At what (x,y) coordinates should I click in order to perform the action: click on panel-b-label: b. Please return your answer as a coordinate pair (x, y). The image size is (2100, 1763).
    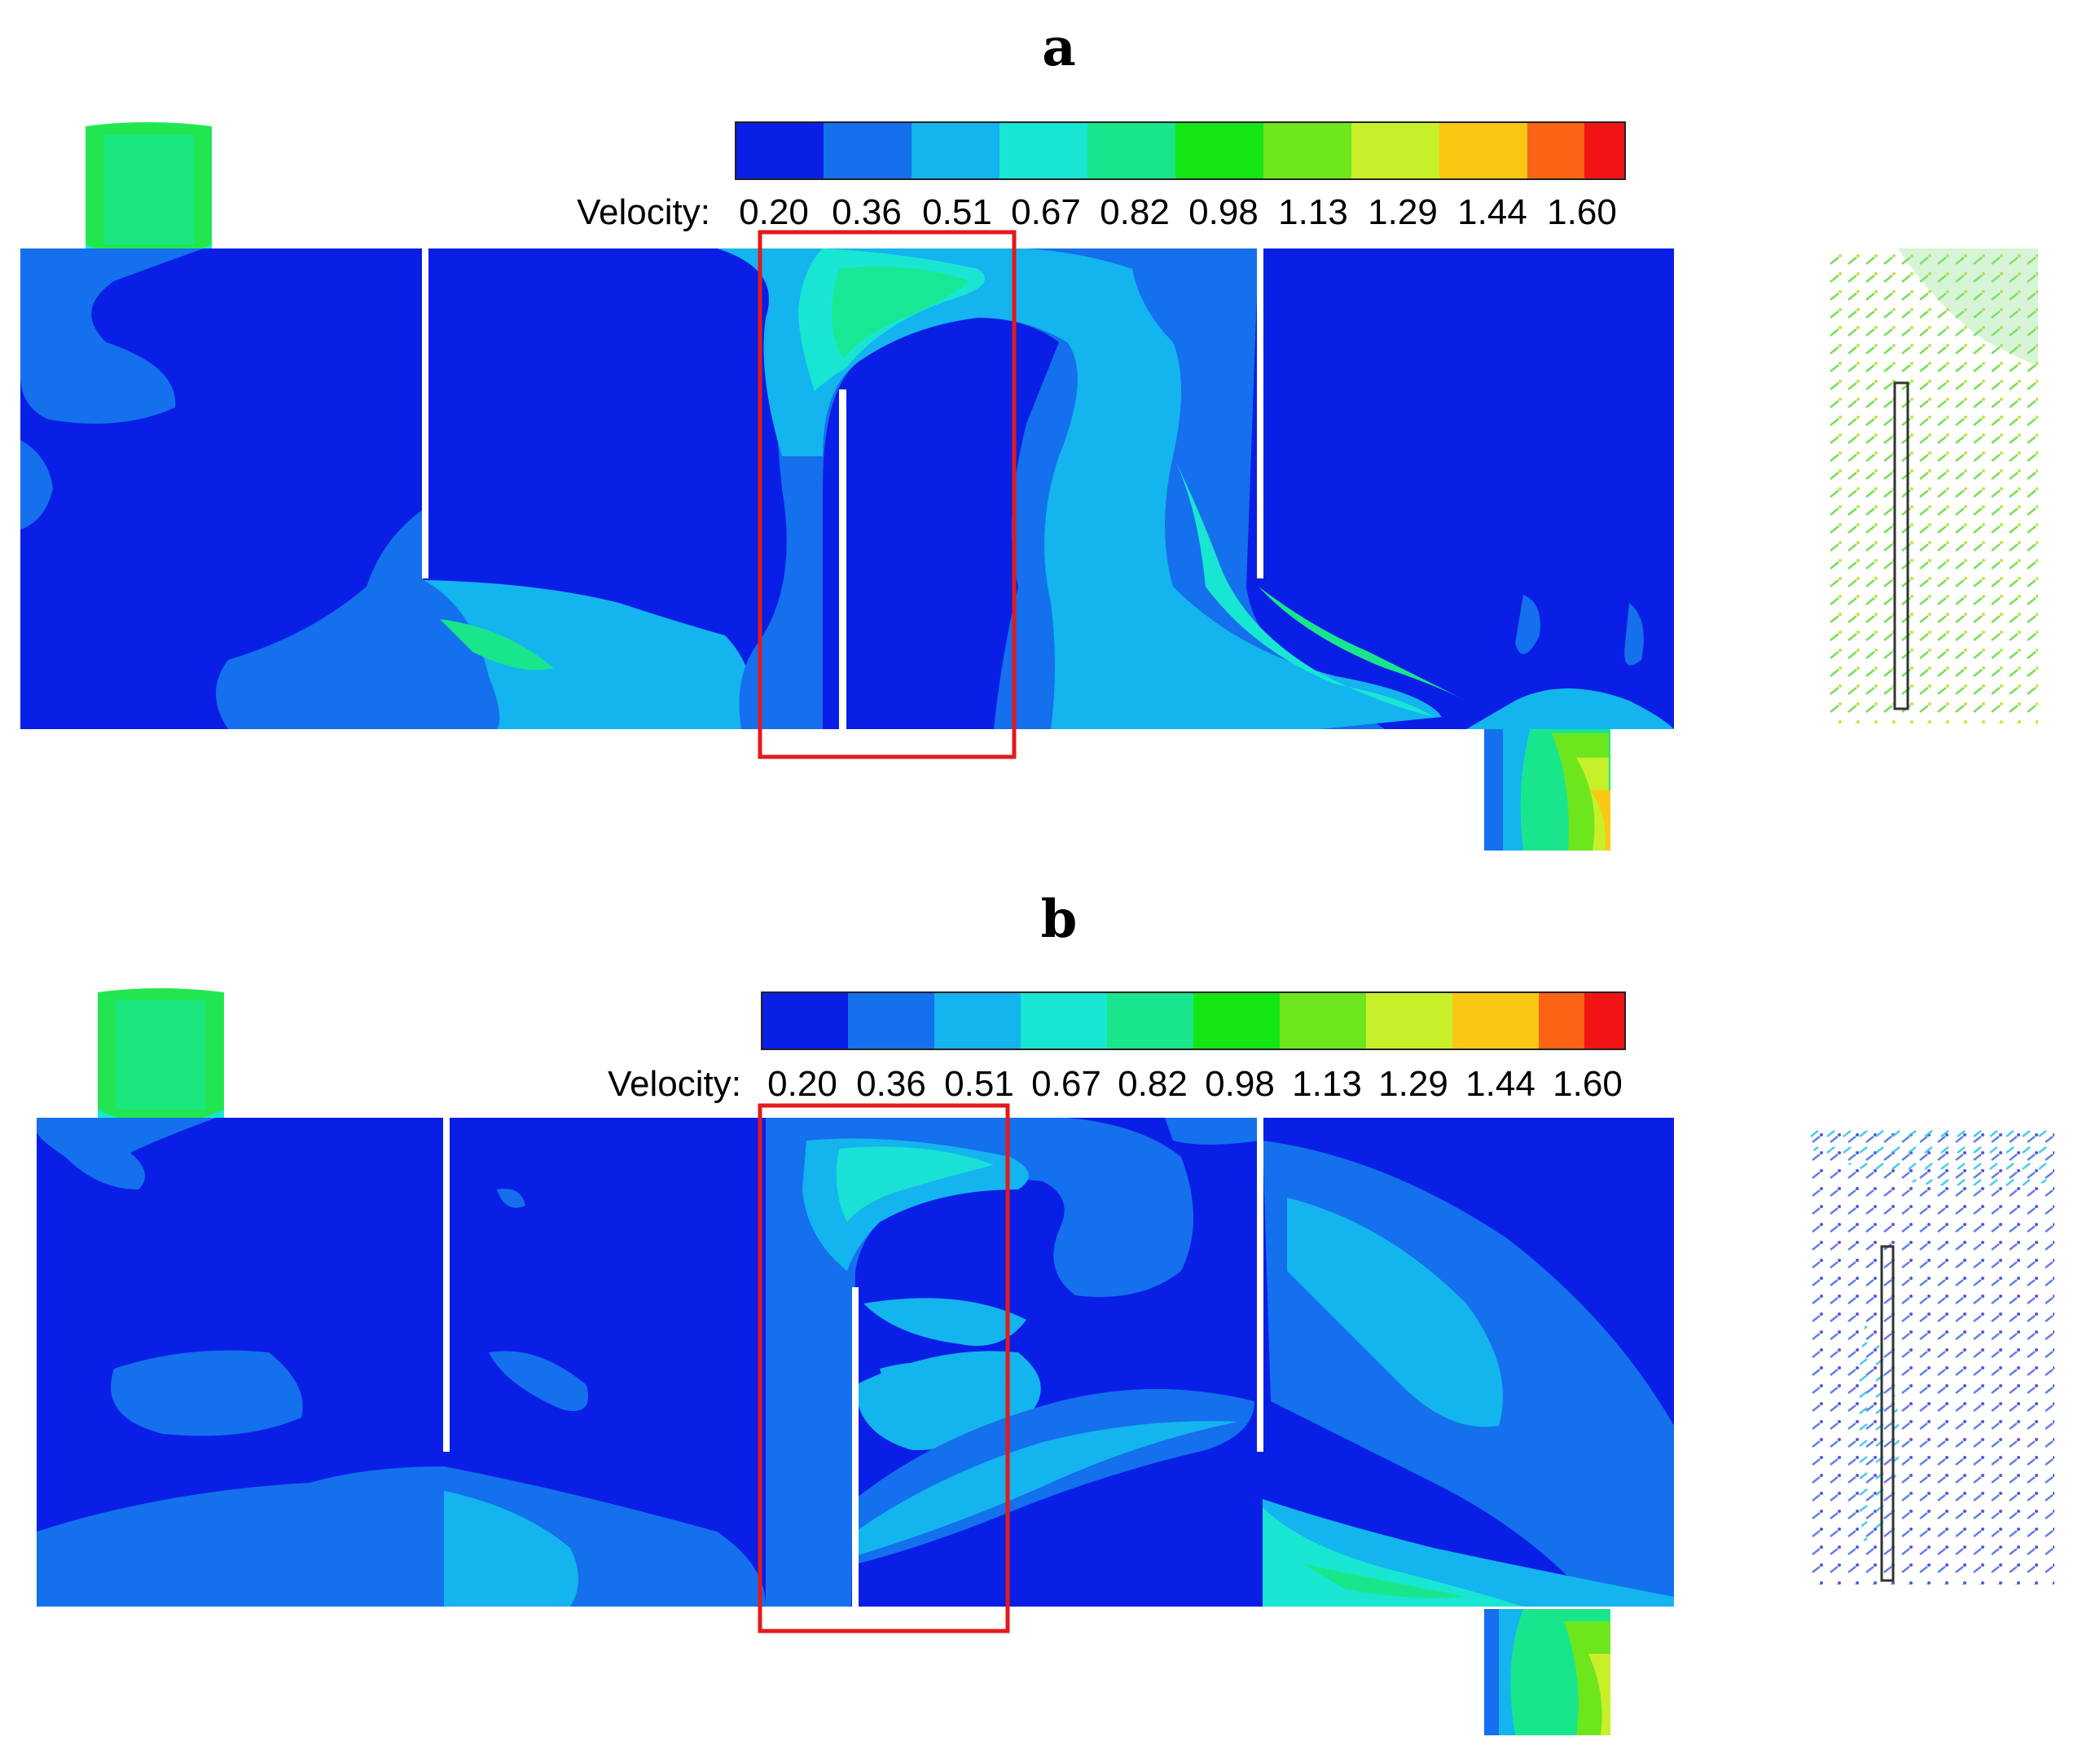
    Looking at the image, I should click on (1059, 919).